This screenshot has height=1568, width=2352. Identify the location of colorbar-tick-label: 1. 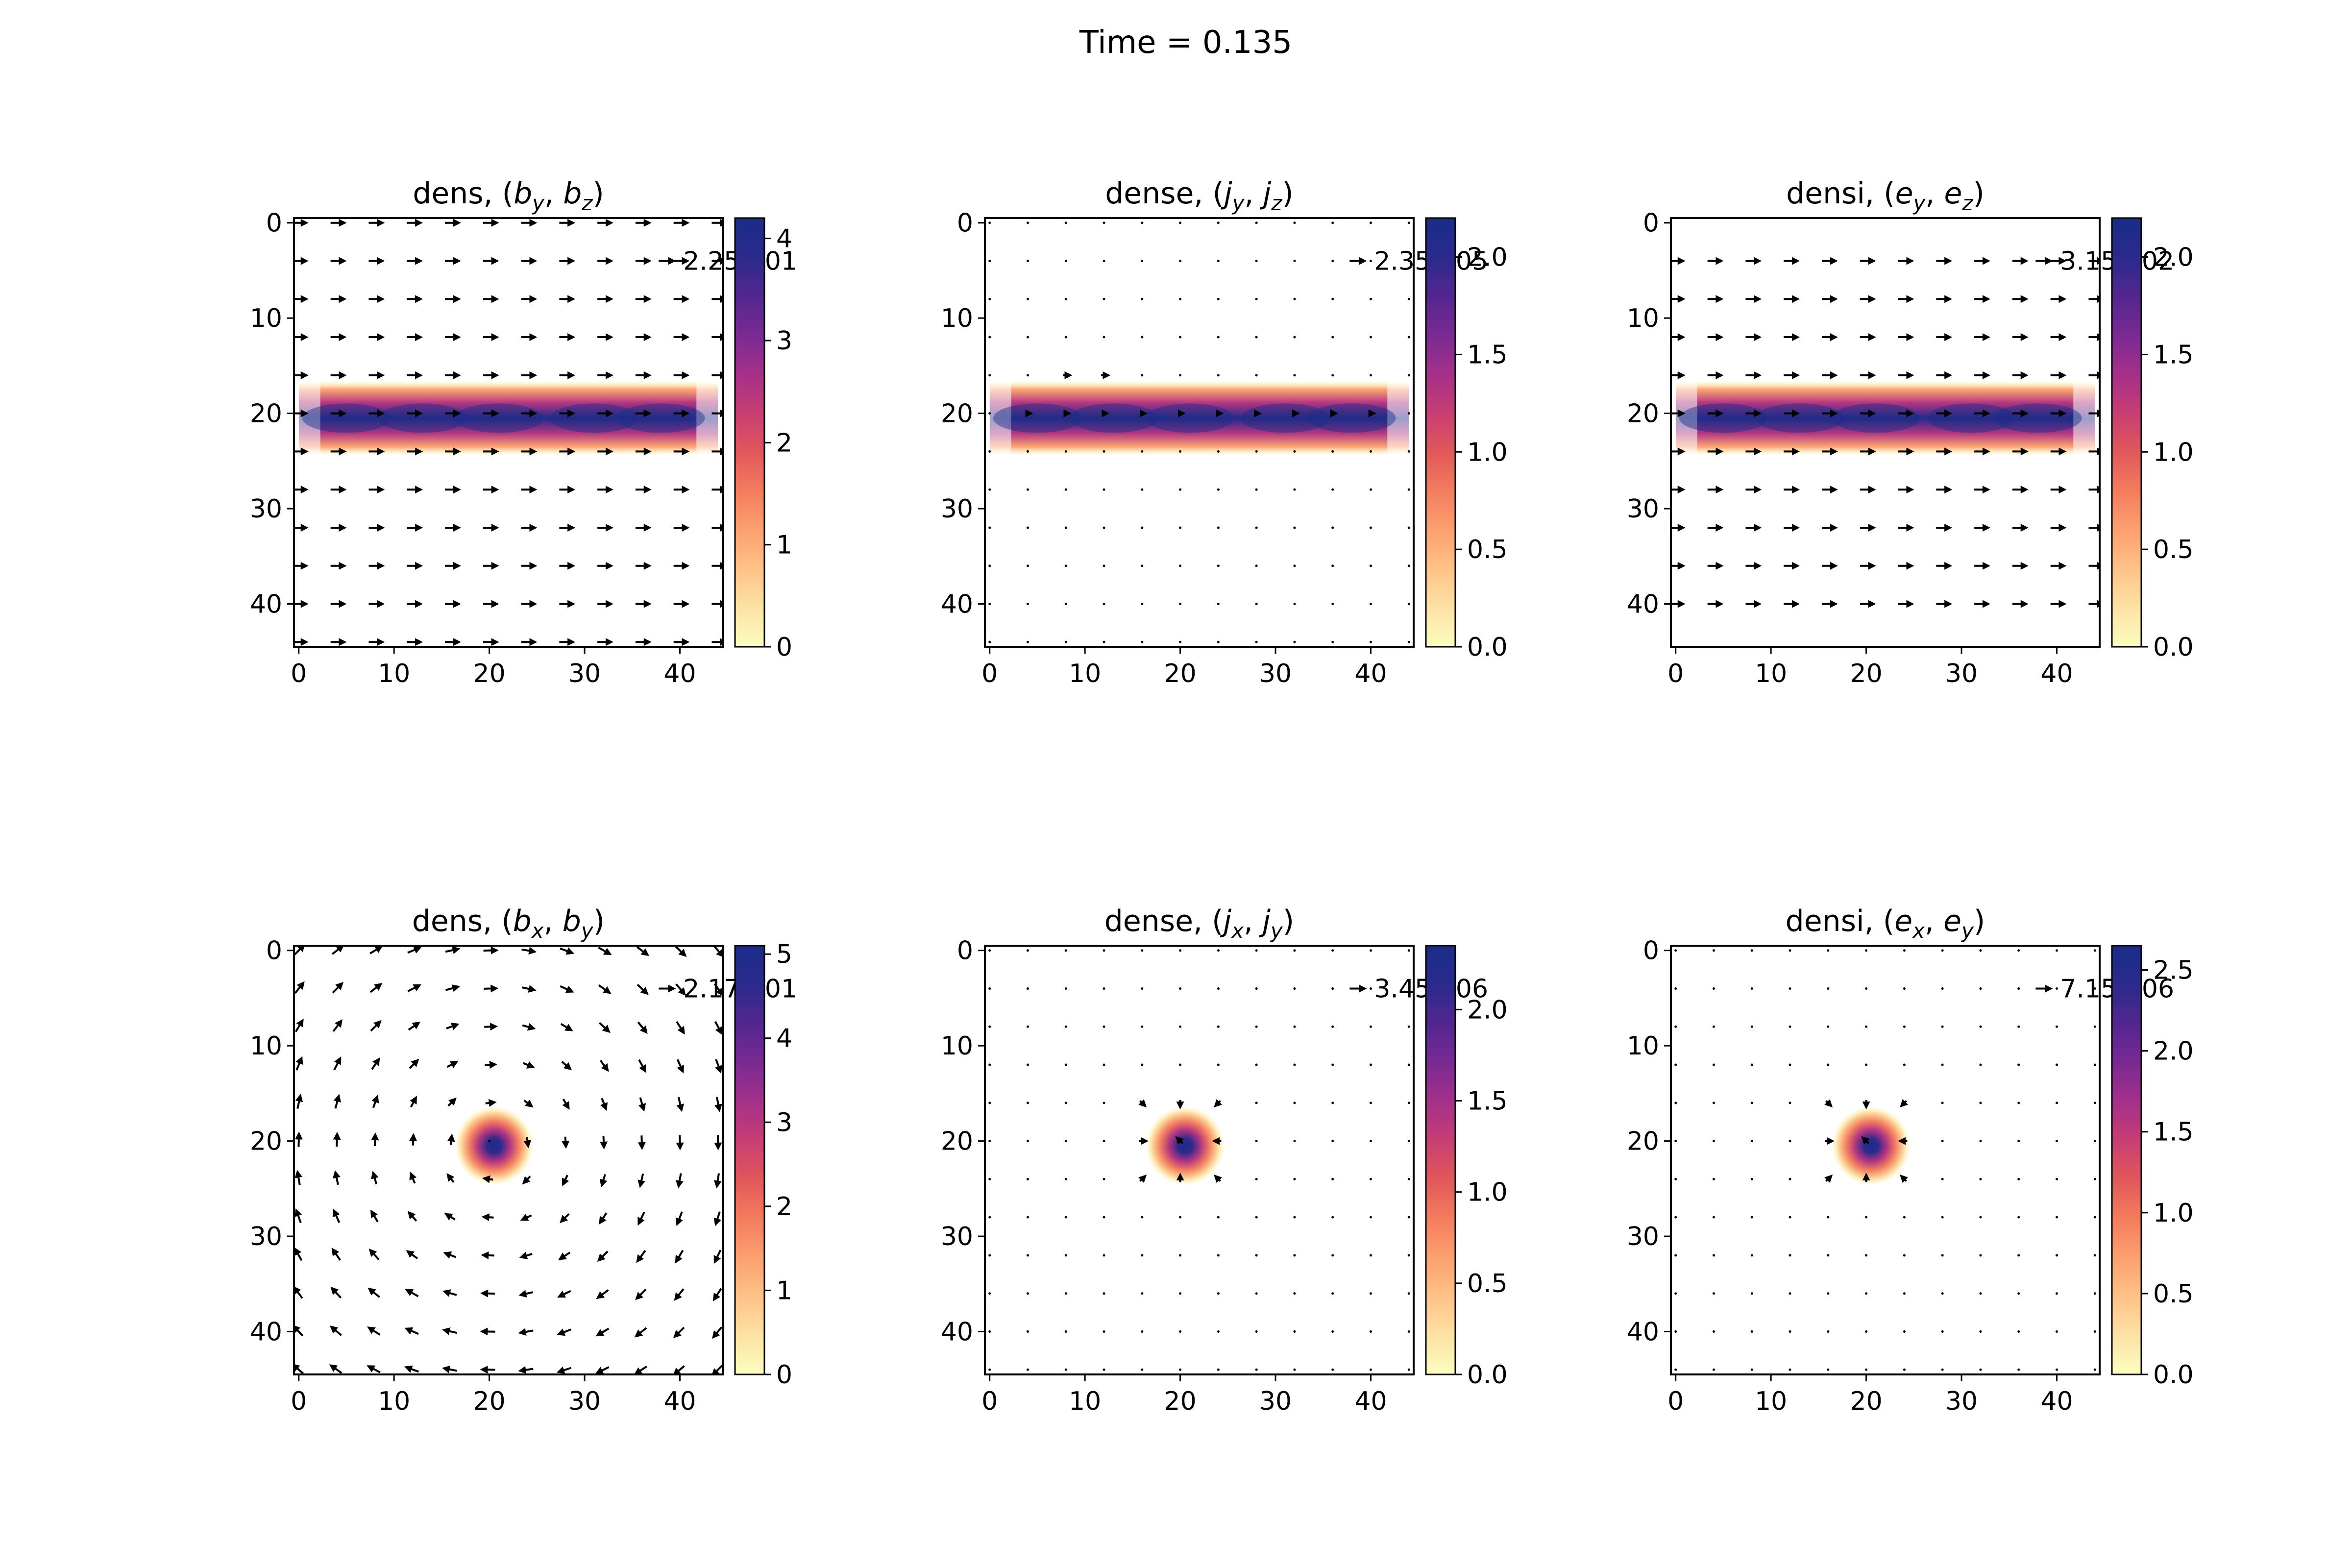
(784, 545).